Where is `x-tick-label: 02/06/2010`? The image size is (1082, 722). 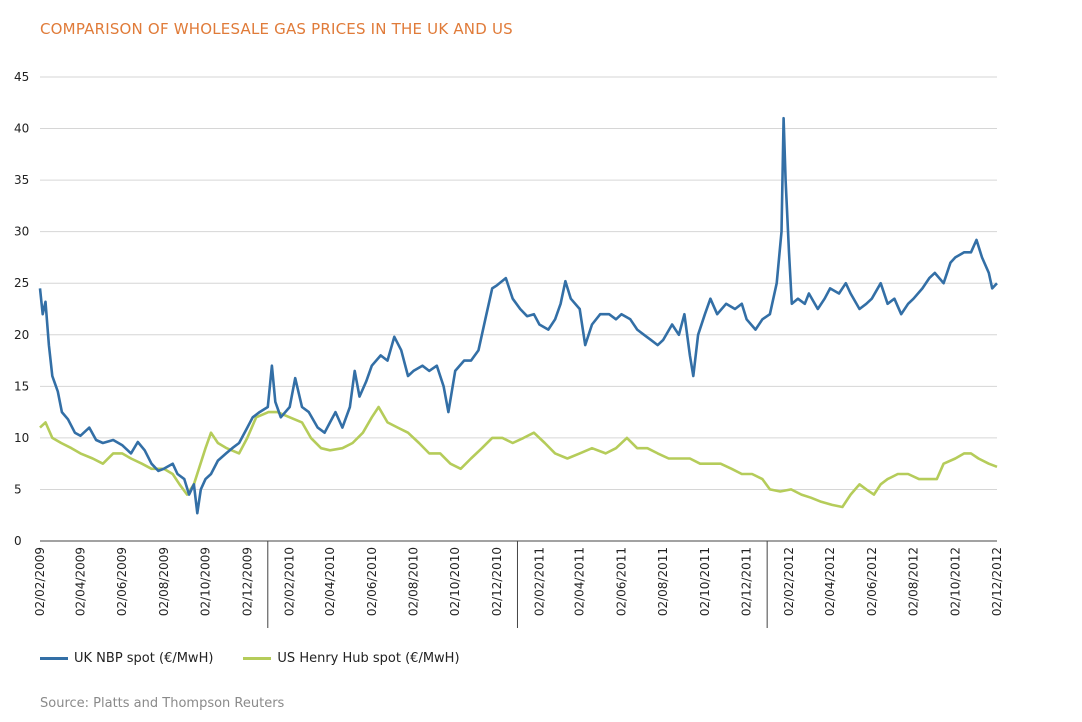 x-tick-label: 02/06/2010 is located at coordinates (372, 581).